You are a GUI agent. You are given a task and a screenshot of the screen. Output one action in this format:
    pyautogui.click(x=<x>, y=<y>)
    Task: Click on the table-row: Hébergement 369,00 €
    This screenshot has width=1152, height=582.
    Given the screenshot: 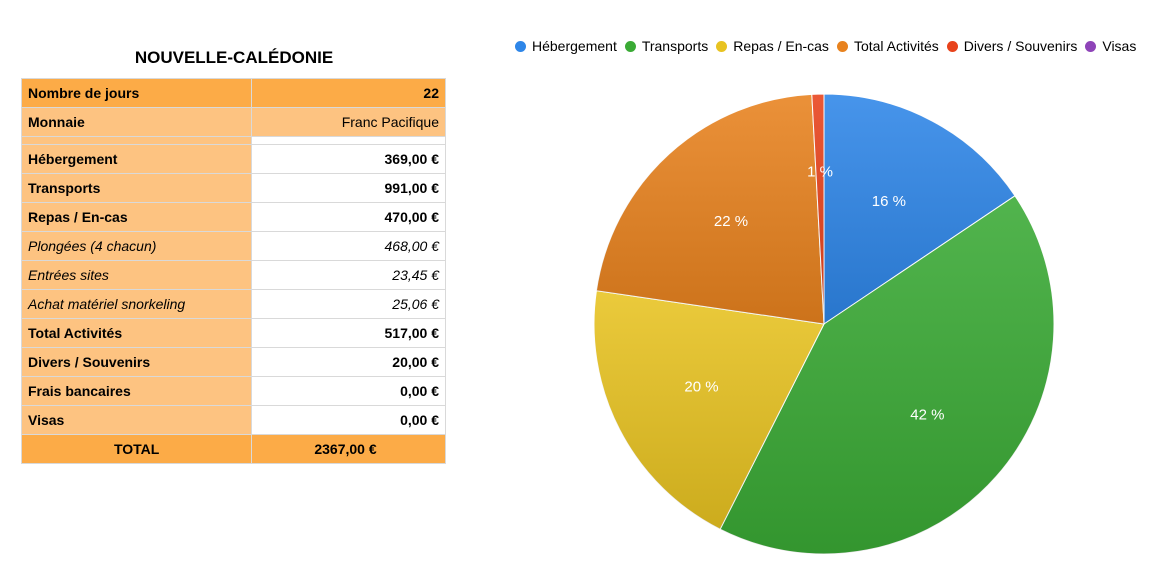 What is the action you would take?
    pyautogui.click(x=233, y=159)
    